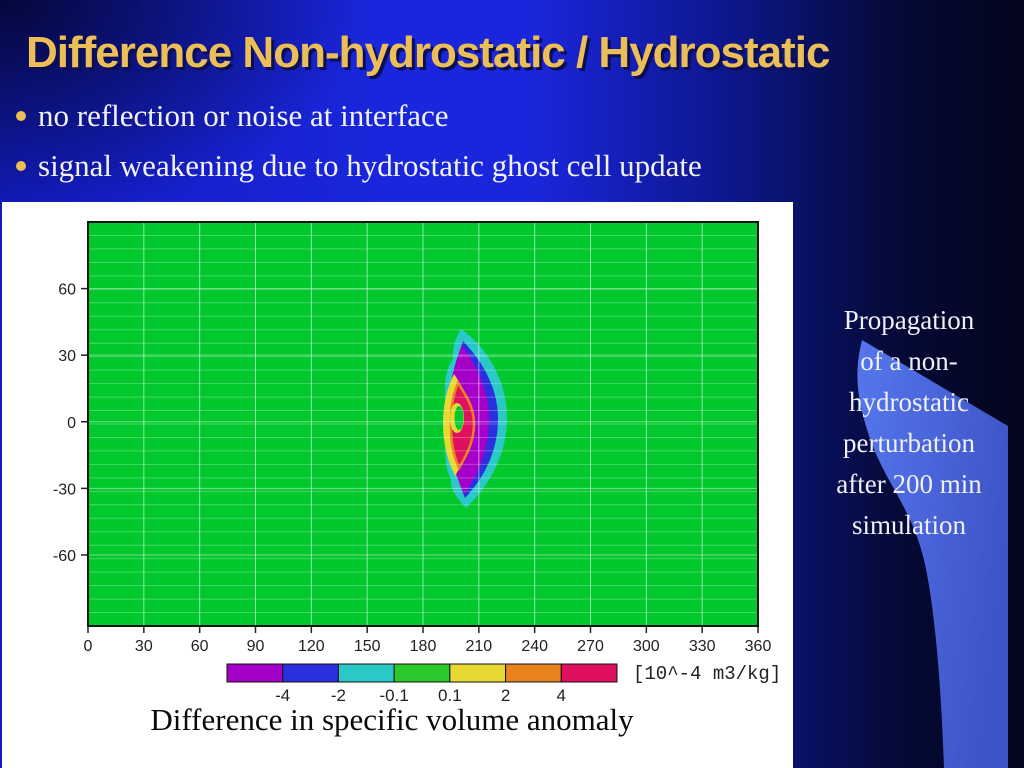  What do you see at coordinates (64, 556) in the screenshot?
I see `y-tick-label: -60` at bounding box center [64, 556].